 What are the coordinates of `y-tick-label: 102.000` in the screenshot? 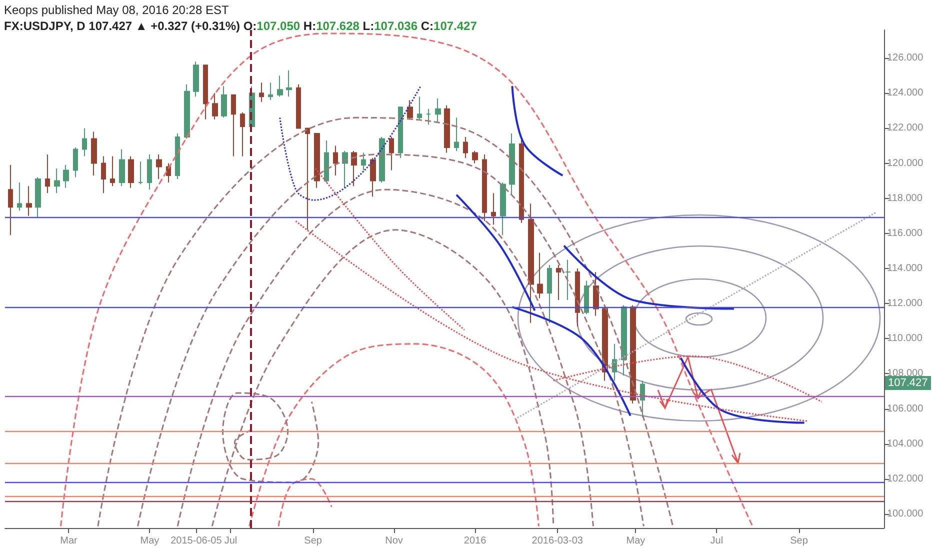 It's located at (905, 478).